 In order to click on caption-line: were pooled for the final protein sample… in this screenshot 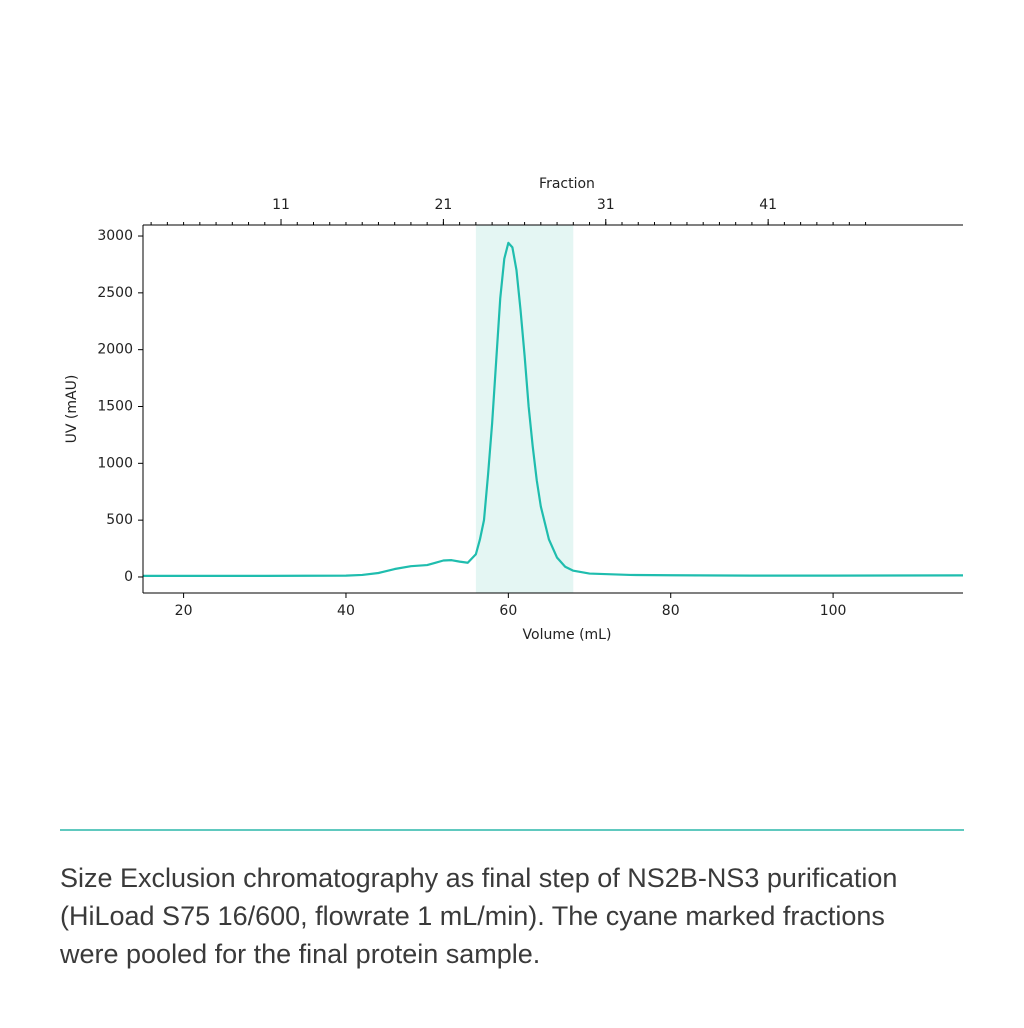, I will do `click(299, 954)`.